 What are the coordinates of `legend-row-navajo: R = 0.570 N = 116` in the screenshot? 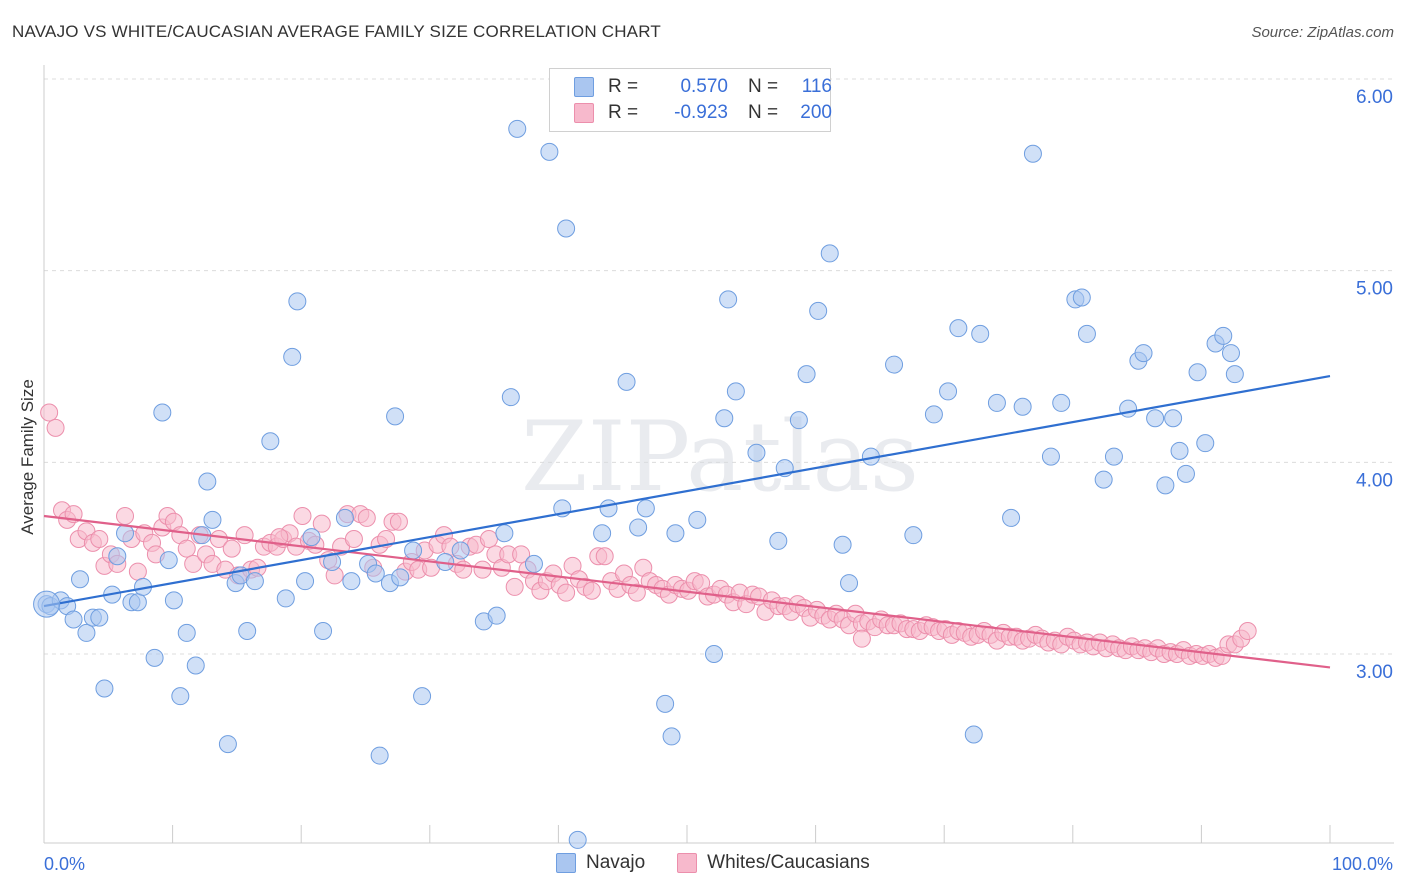 It's located at (703, 87).